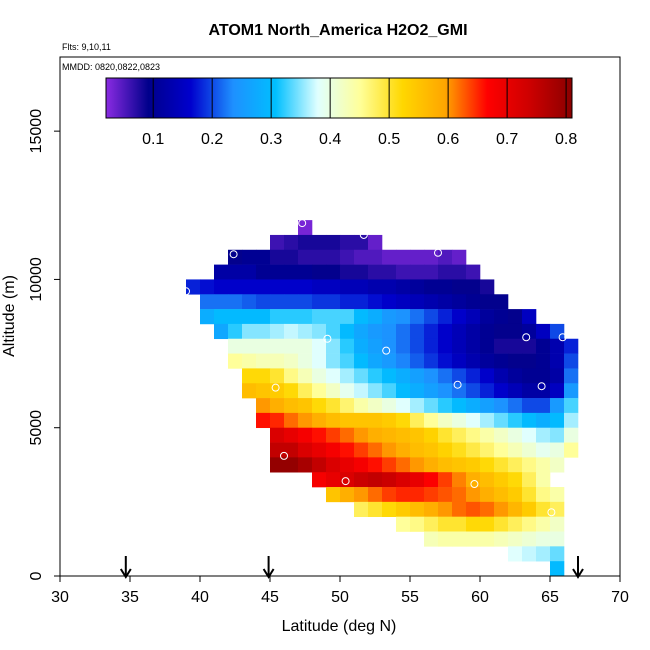  What do you see at coordinates (36, 428) in the screenshot?
I see `y-tick-label: 5000` at bounding box center [36, 428].